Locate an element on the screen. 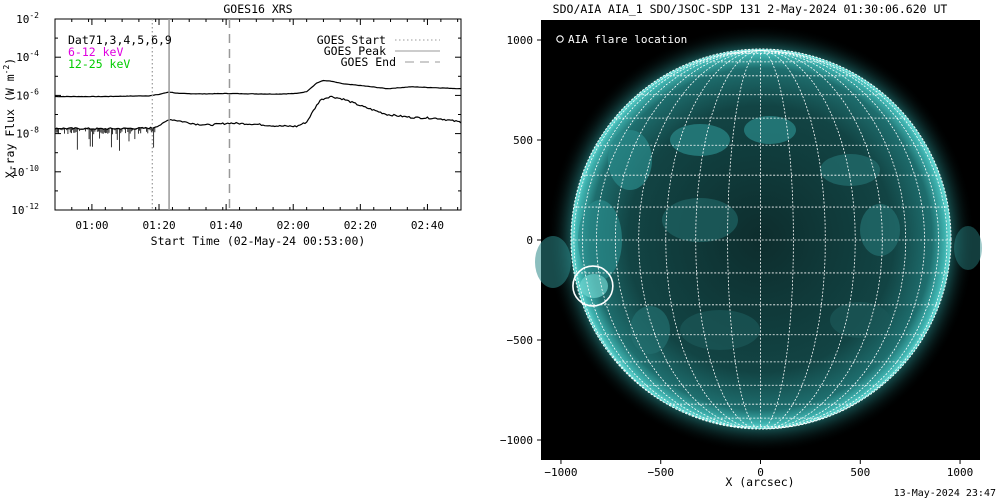  aia-y-tick-label-1: 500 is located at coordinates (523, 140).